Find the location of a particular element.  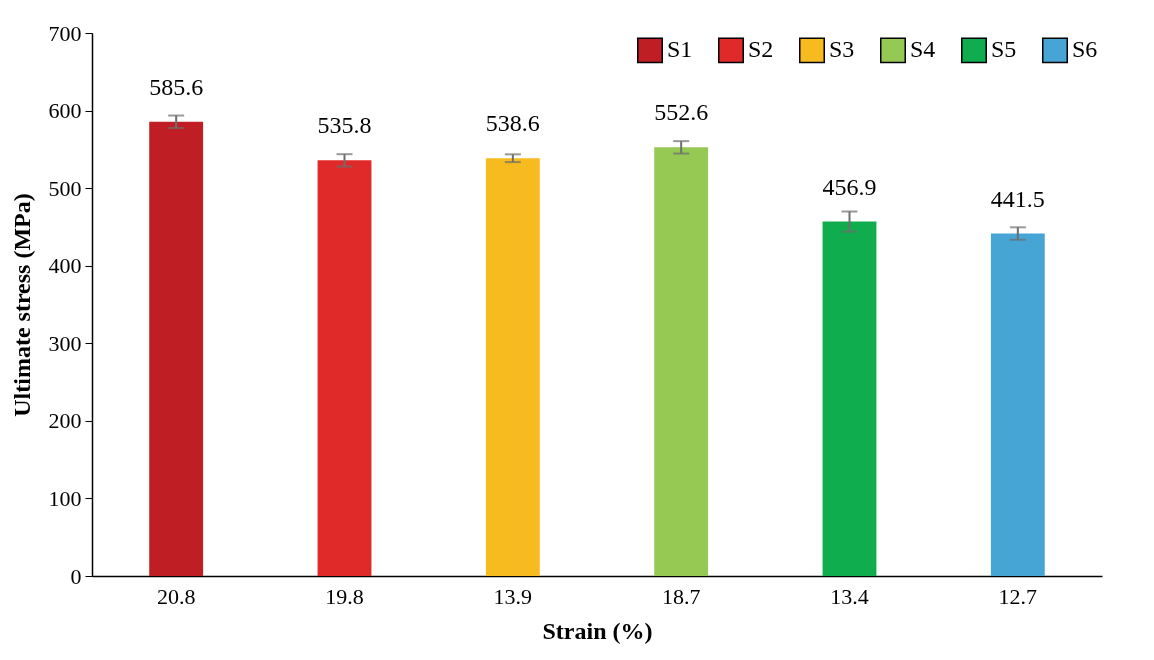

data-label: 441.5 is located at coordinates (1017, 198).